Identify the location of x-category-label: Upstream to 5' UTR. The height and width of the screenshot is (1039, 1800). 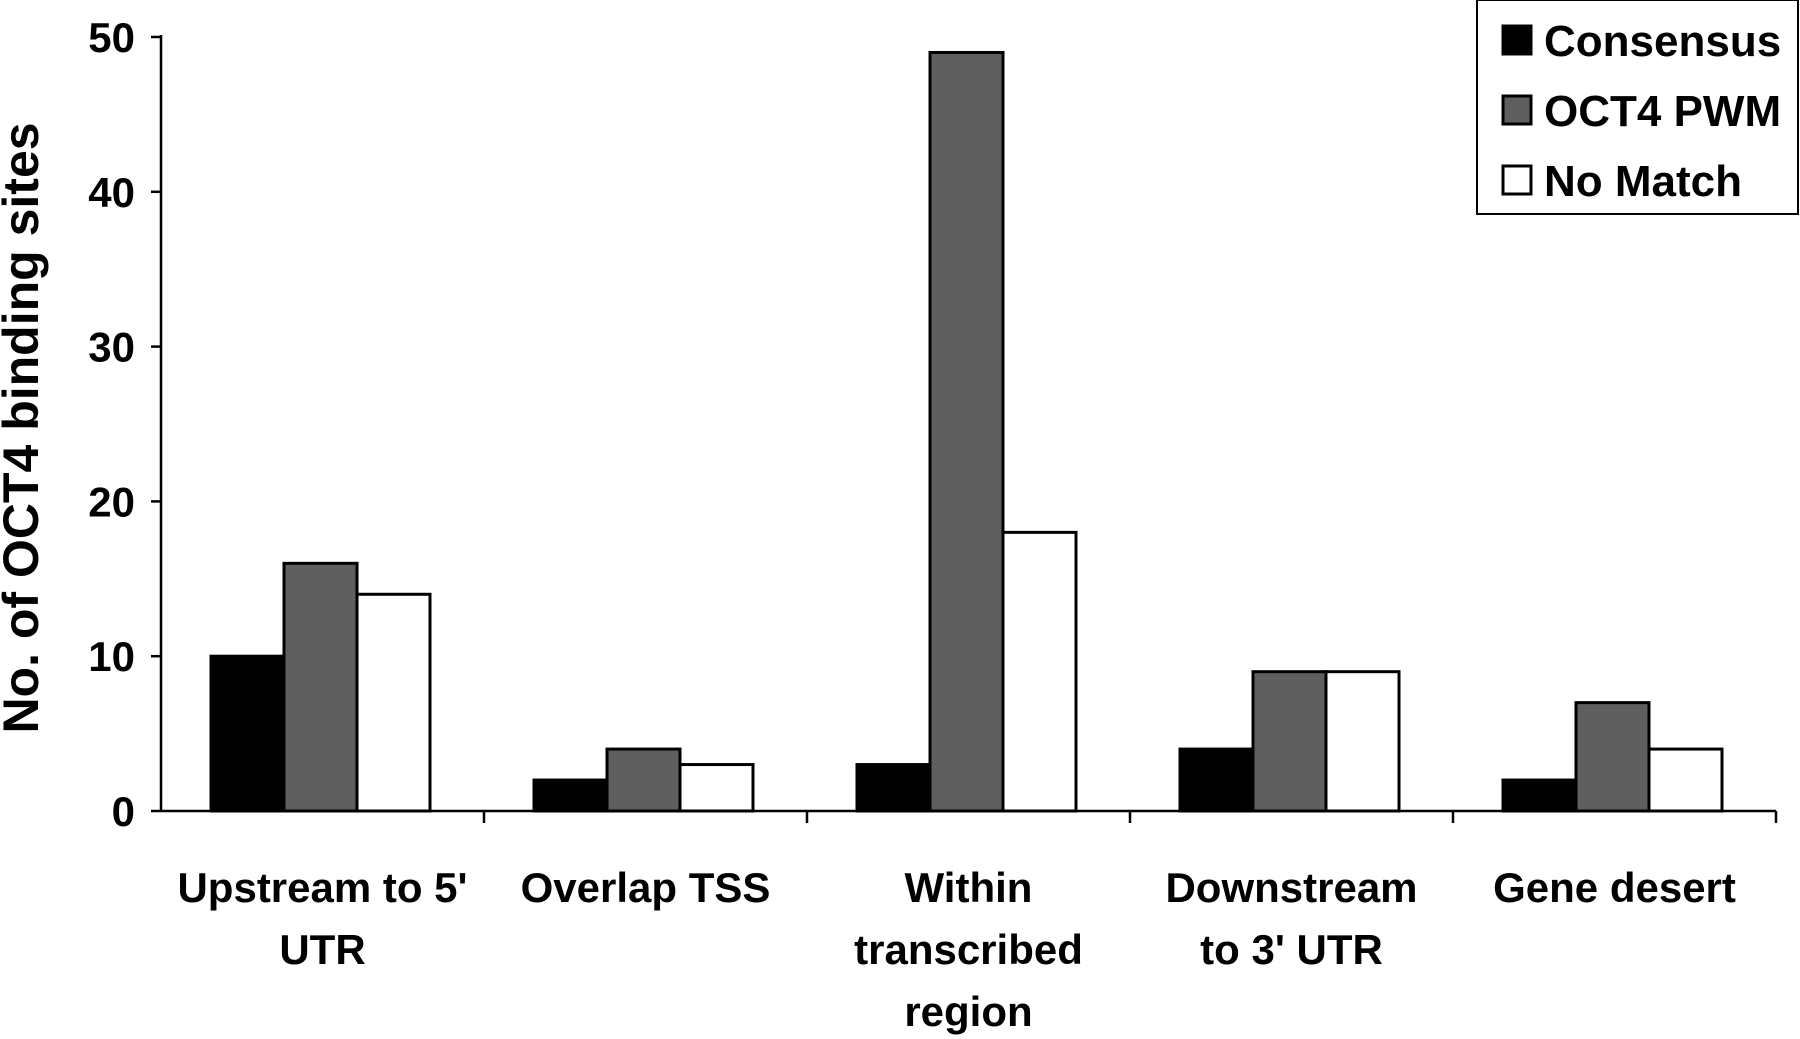
(322, 918).